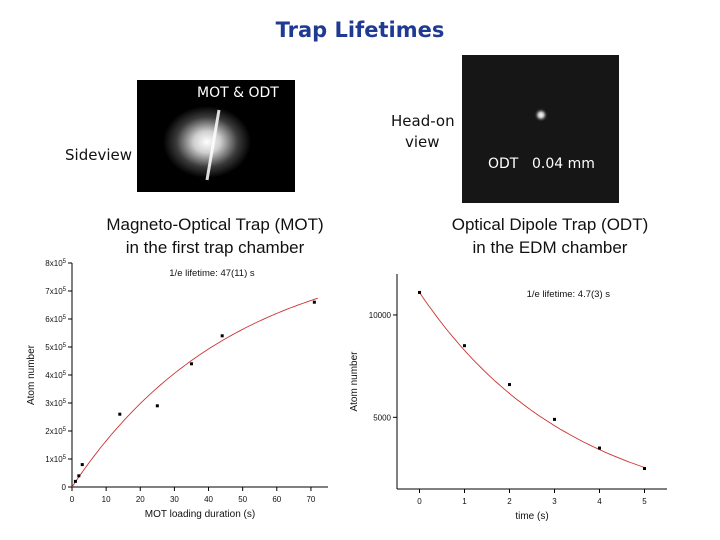  Describe the element at coordinates (423, 121) in the screenshot. I see `headon-label-line1: Head-on` at that location.